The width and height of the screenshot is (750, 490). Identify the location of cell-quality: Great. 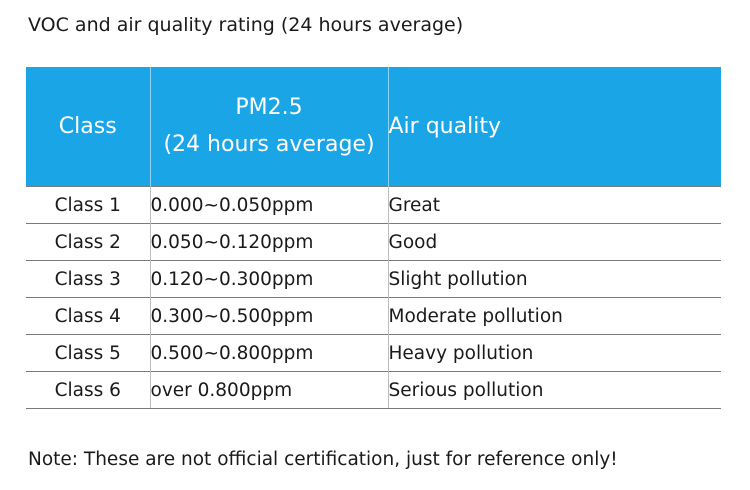
(554, 205).